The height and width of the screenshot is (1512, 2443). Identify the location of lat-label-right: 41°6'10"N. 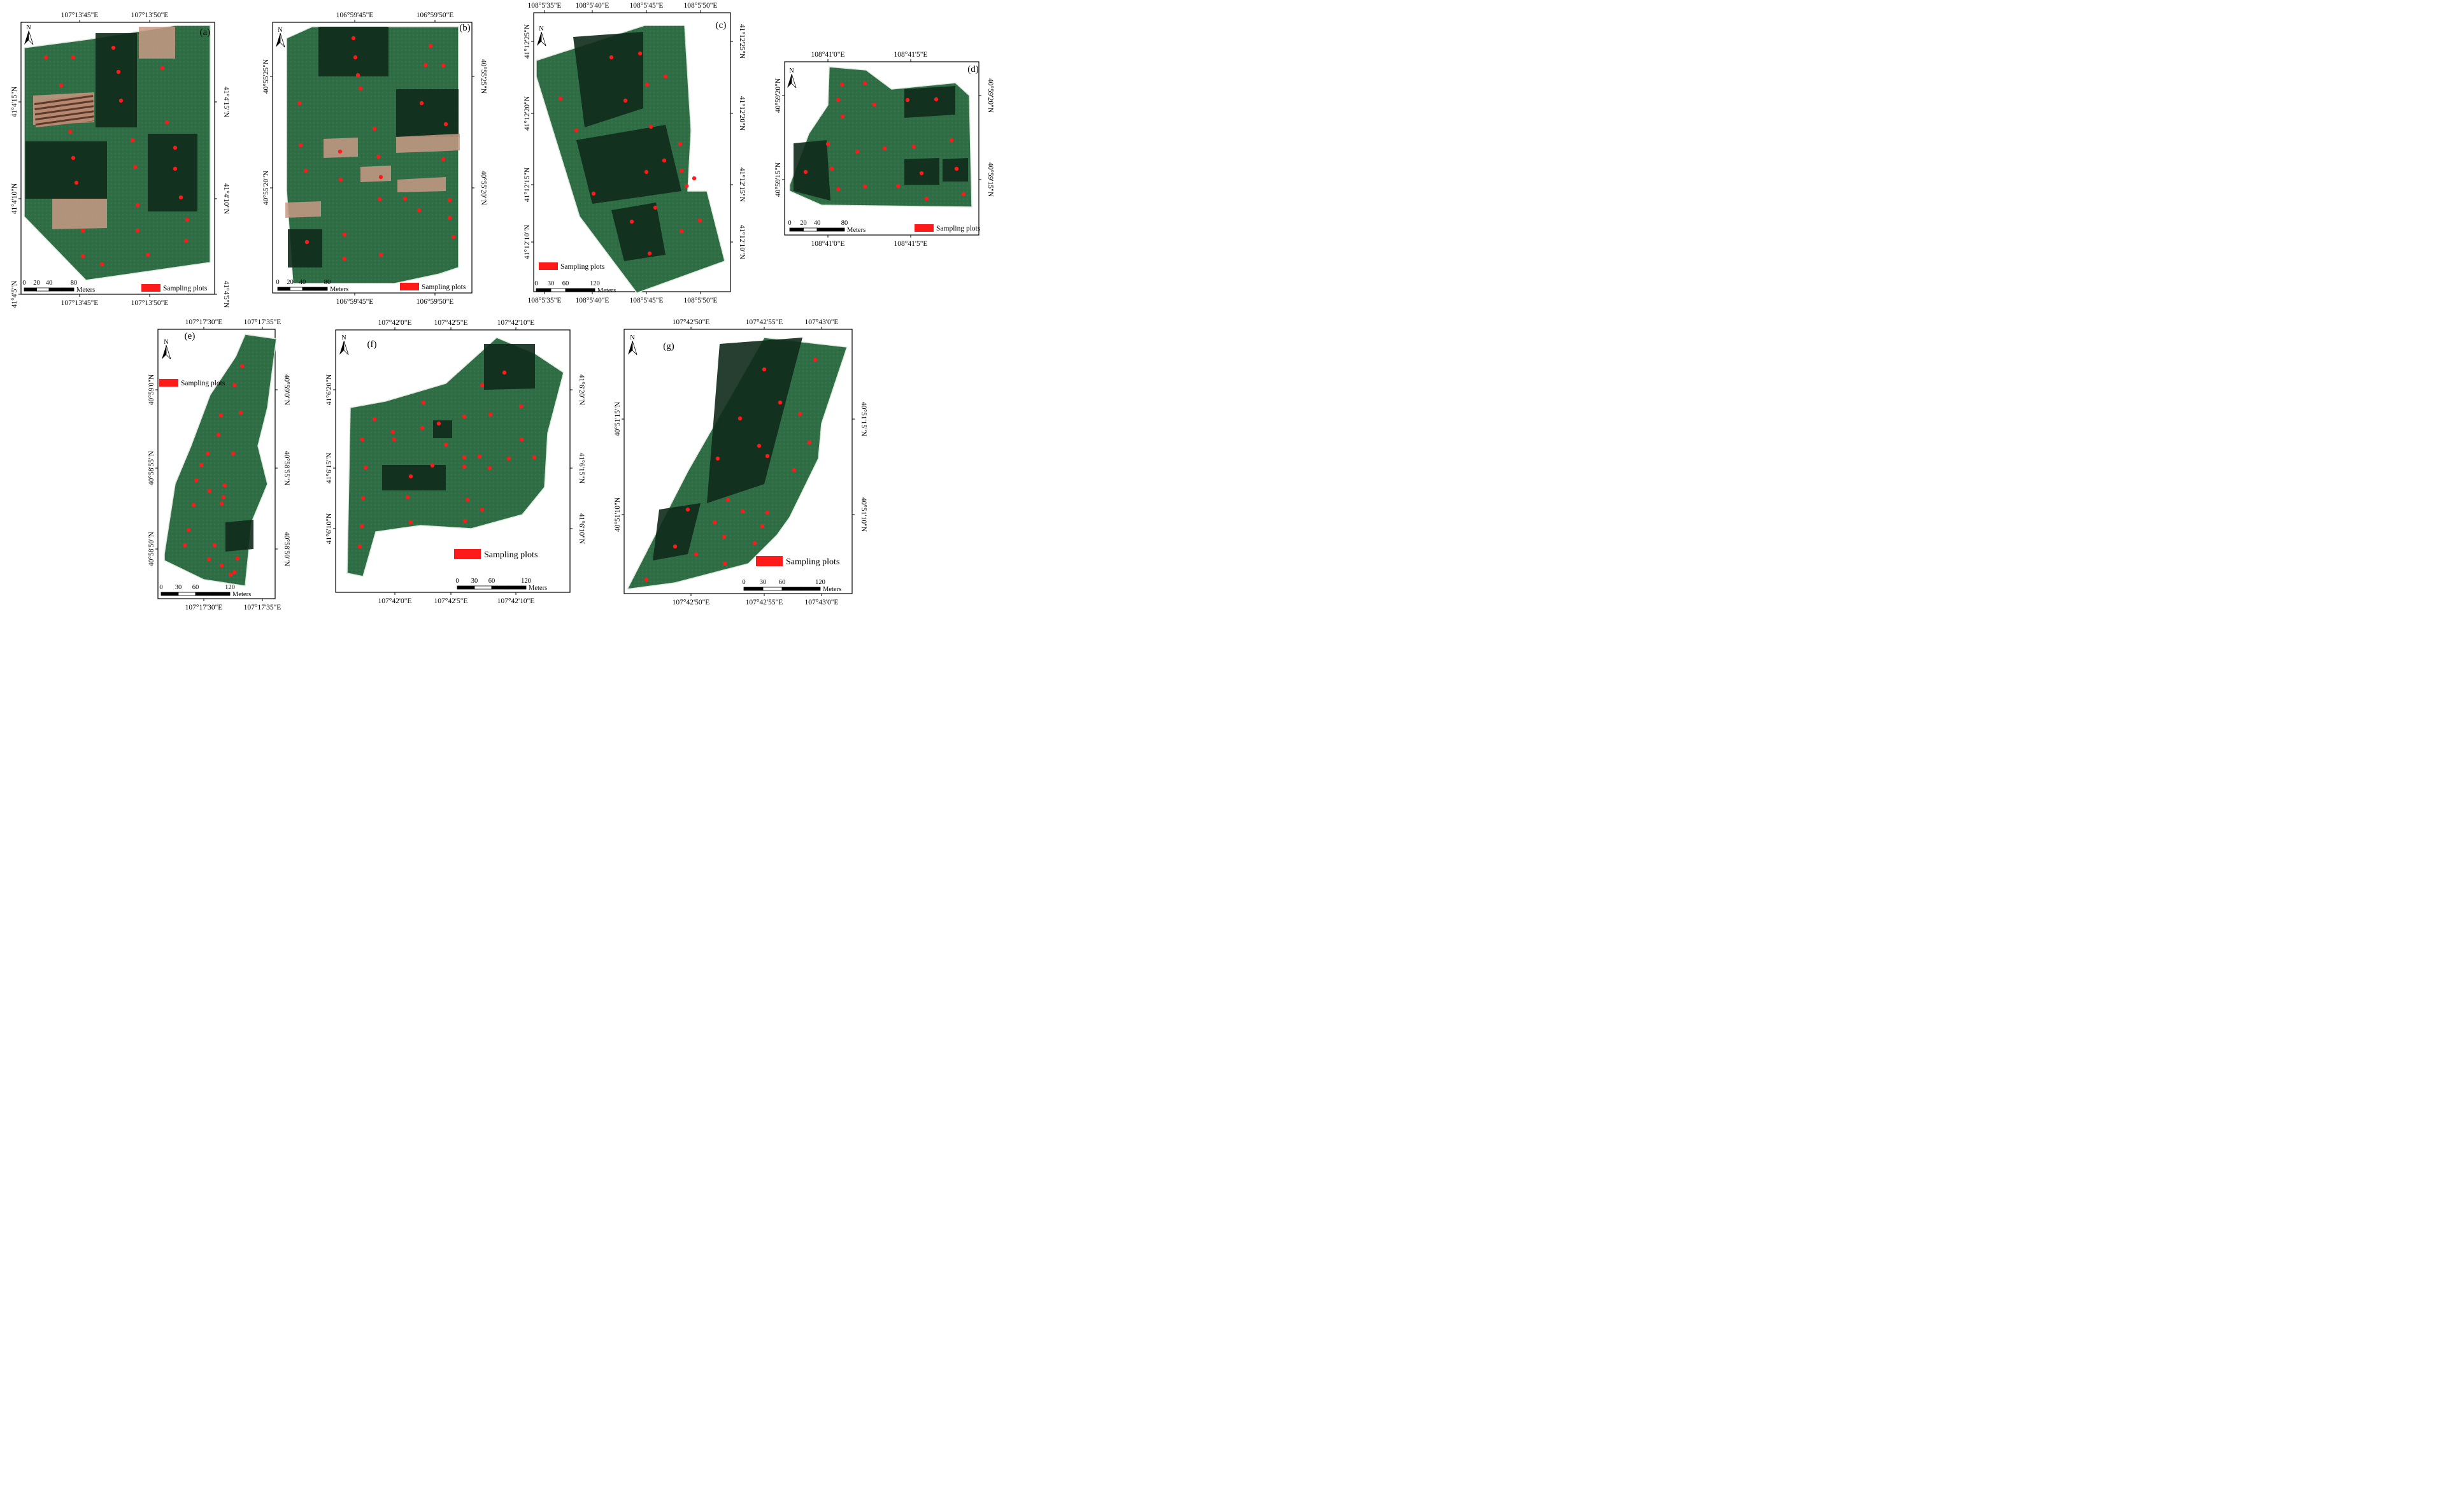
(581, 529).